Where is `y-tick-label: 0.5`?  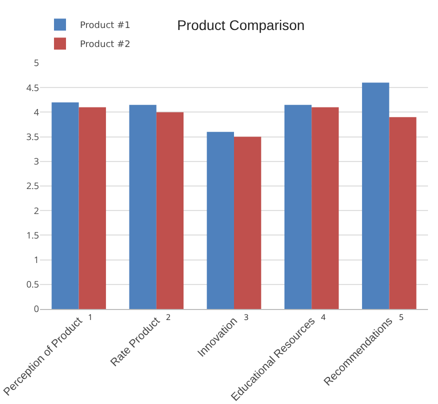
y-tick-label: 0.5 is located at coordinates (32, 284).